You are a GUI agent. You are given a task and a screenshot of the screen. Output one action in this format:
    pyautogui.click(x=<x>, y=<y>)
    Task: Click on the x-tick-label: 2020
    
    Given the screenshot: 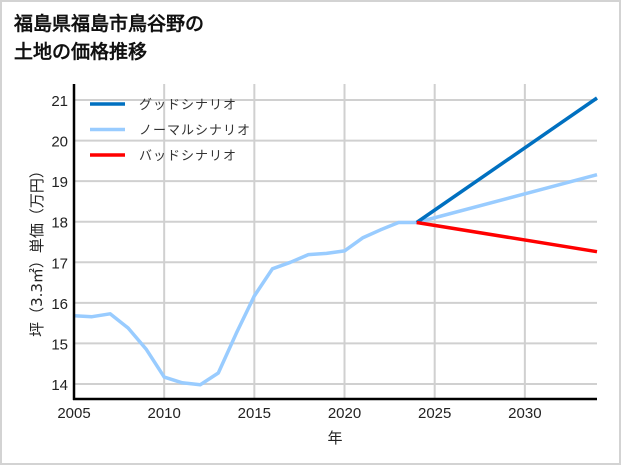 What is the action you would take?
    pyautogui.click(x=344, y=413)
    